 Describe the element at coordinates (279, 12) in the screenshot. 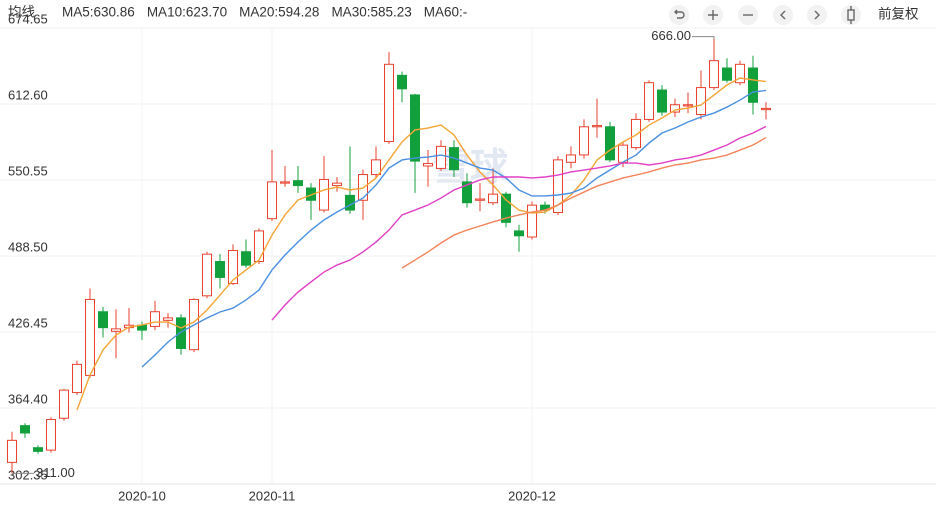

I see `legend-entry: MA20:594.28` at that location.